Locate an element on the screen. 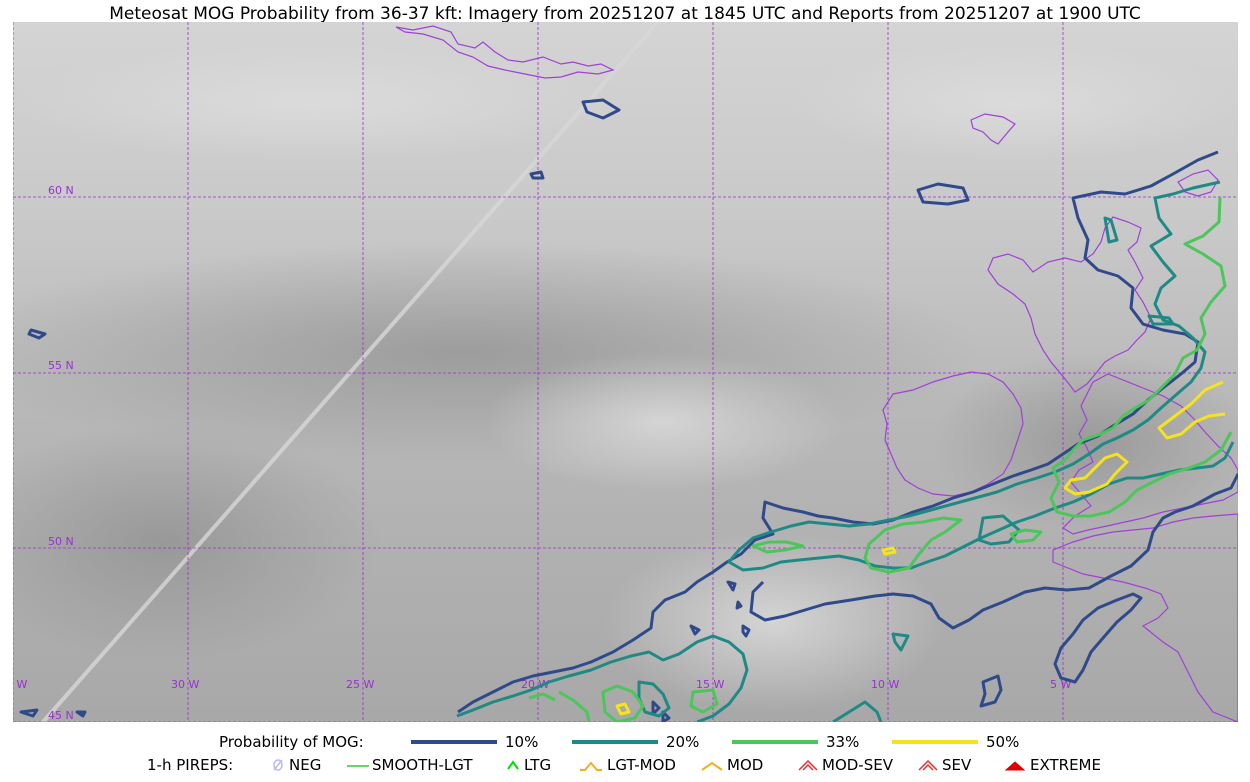 Image resolution: width=1250 pixels, height=782 pixels. pirep-text-sev: SEV is located at coordinates (957, 765).